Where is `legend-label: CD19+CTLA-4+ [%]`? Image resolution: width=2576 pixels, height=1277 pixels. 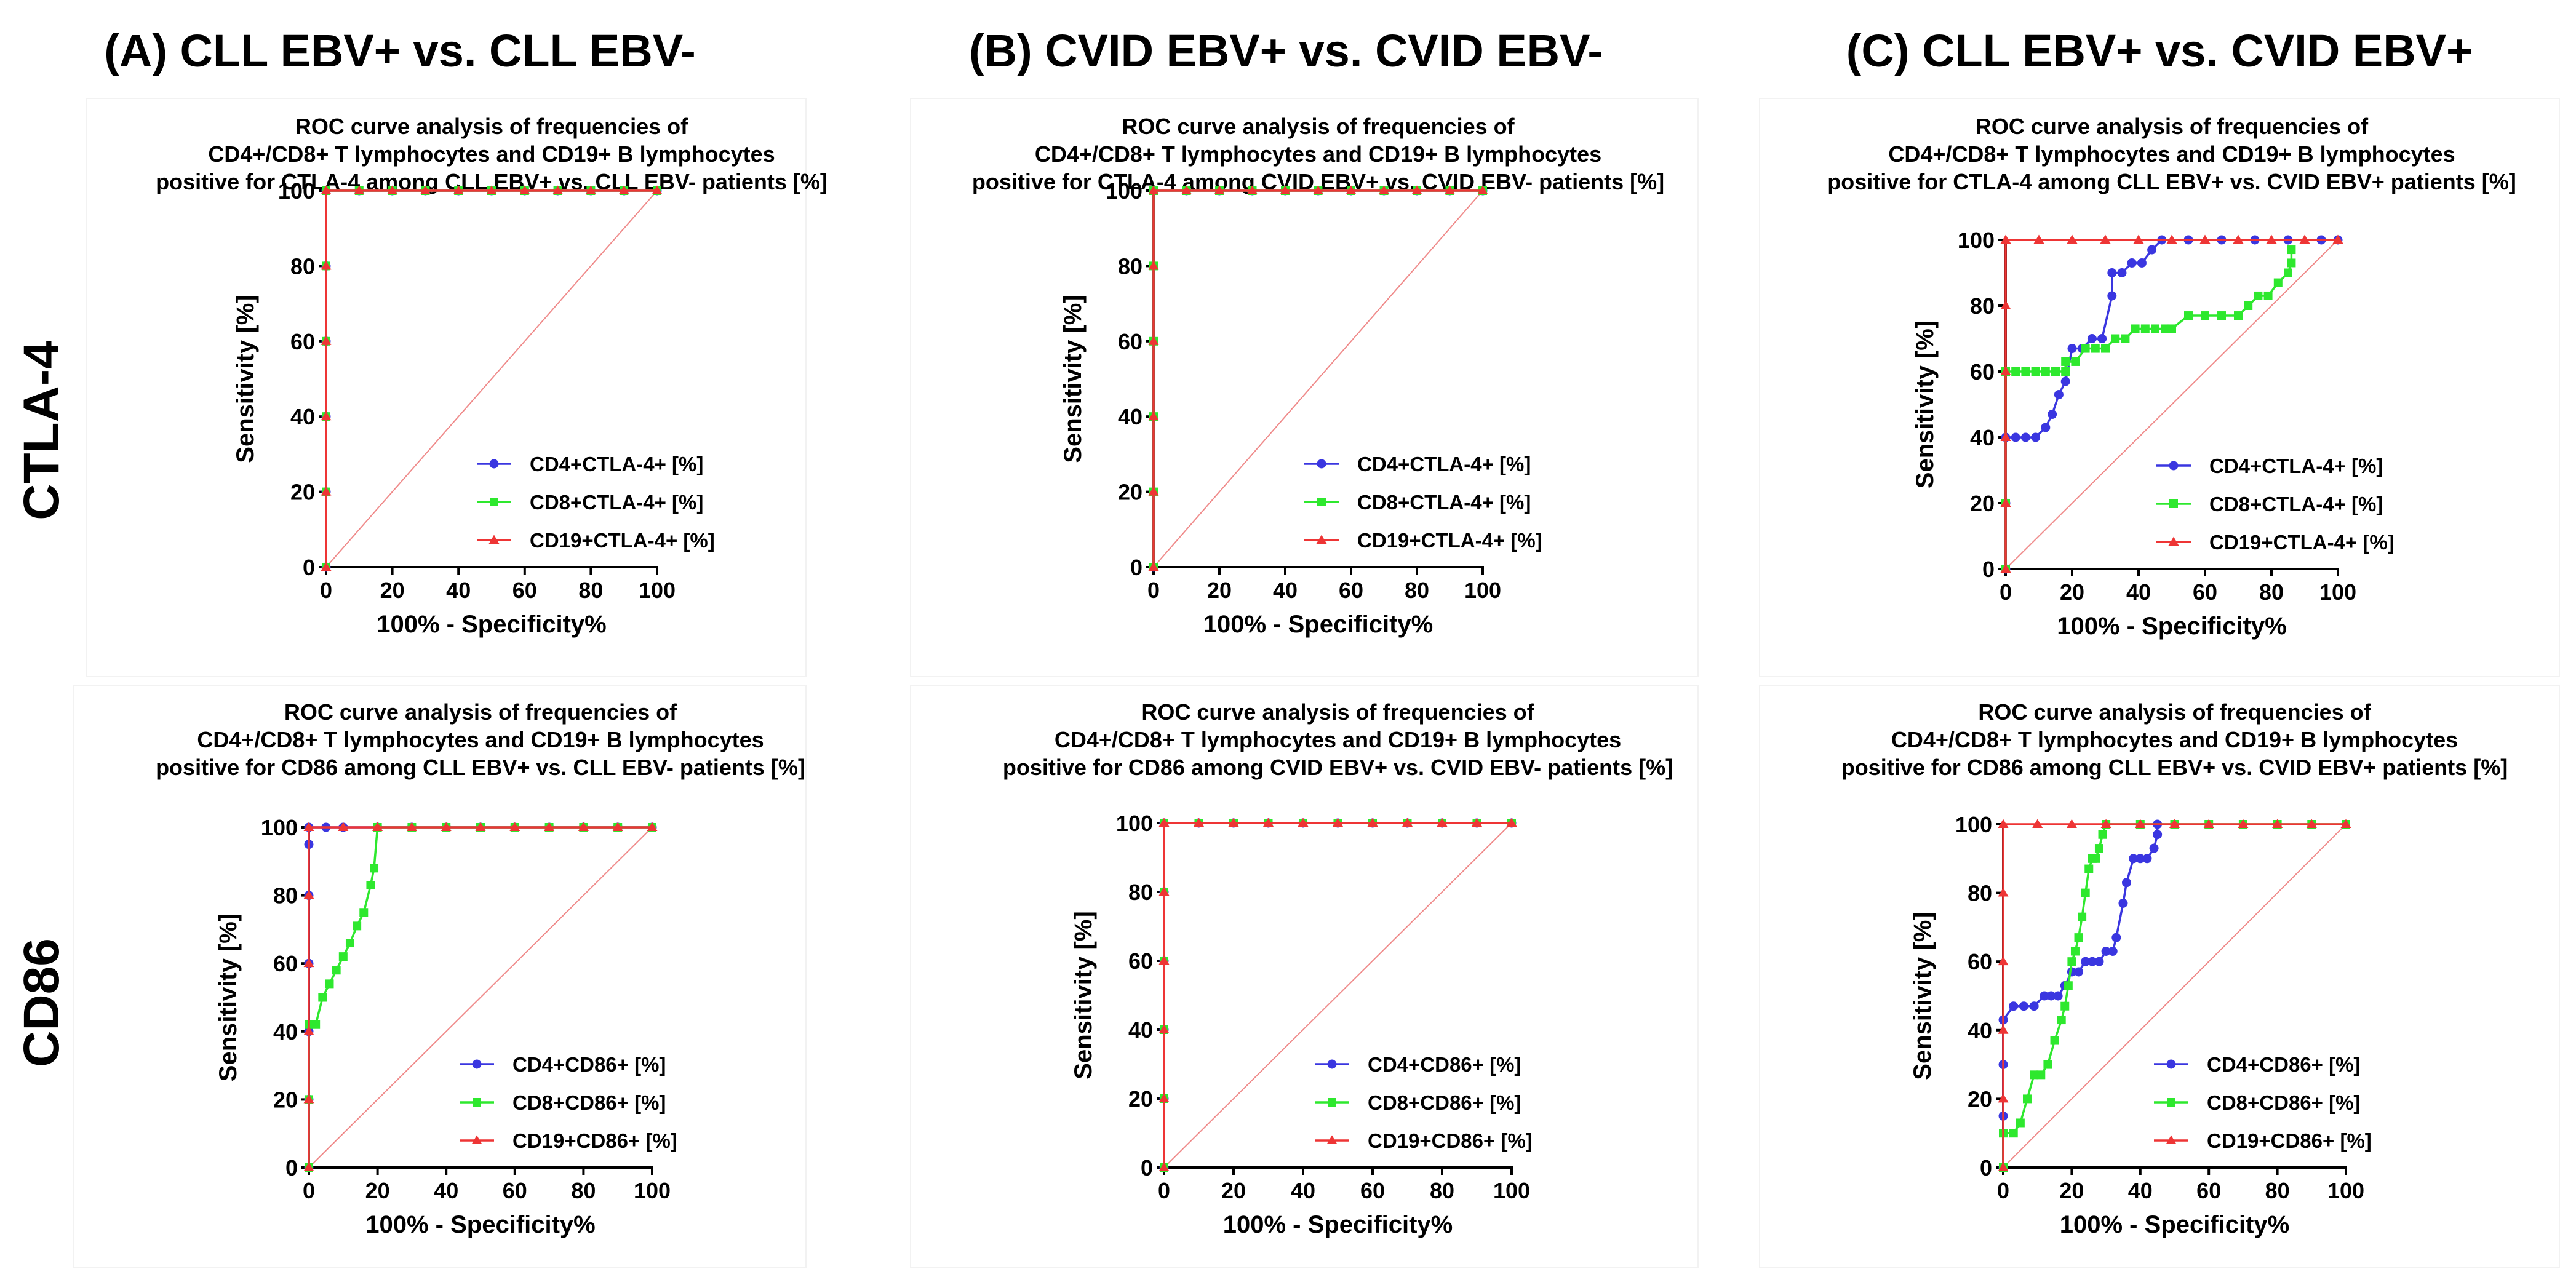
legend-label: CD19+CTLA-4+ [%] is located at coordinates (622, 540).